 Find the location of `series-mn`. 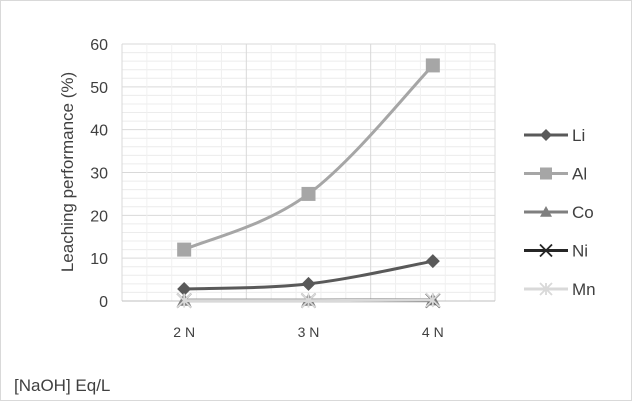

series-mn is located at coordinates (308, 300).